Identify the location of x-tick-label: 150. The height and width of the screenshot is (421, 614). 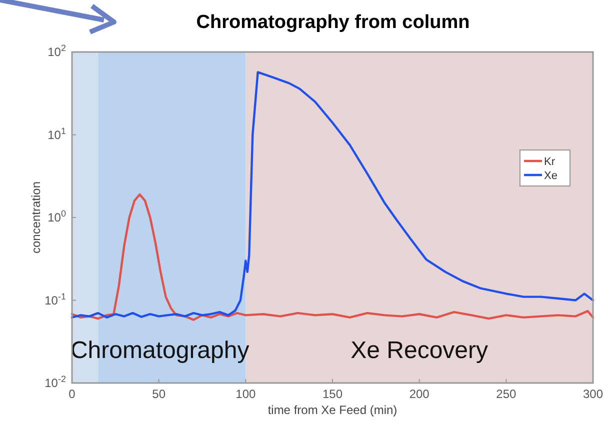
(332, 394).